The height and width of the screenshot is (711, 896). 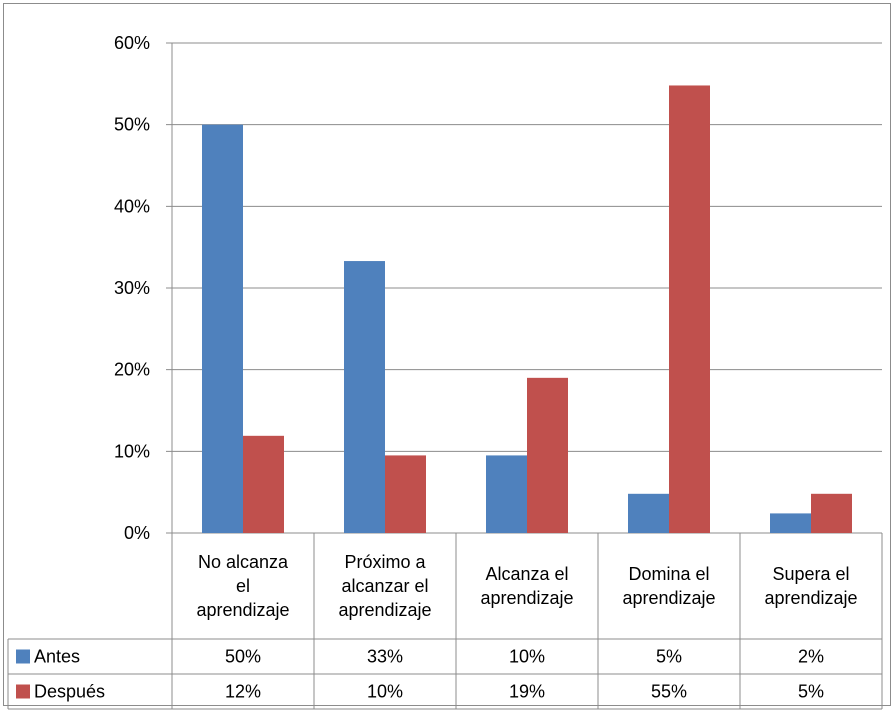 I want to click on table-cell: 2%, so click(x=811, y=657).